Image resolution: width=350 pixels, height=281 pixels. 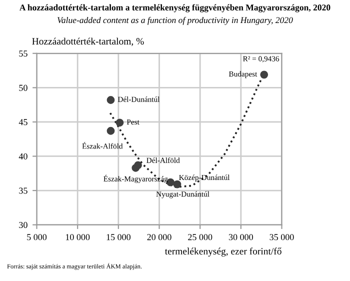 I want to click on x-tick-label: 15 000, so click(x=118, y=237).